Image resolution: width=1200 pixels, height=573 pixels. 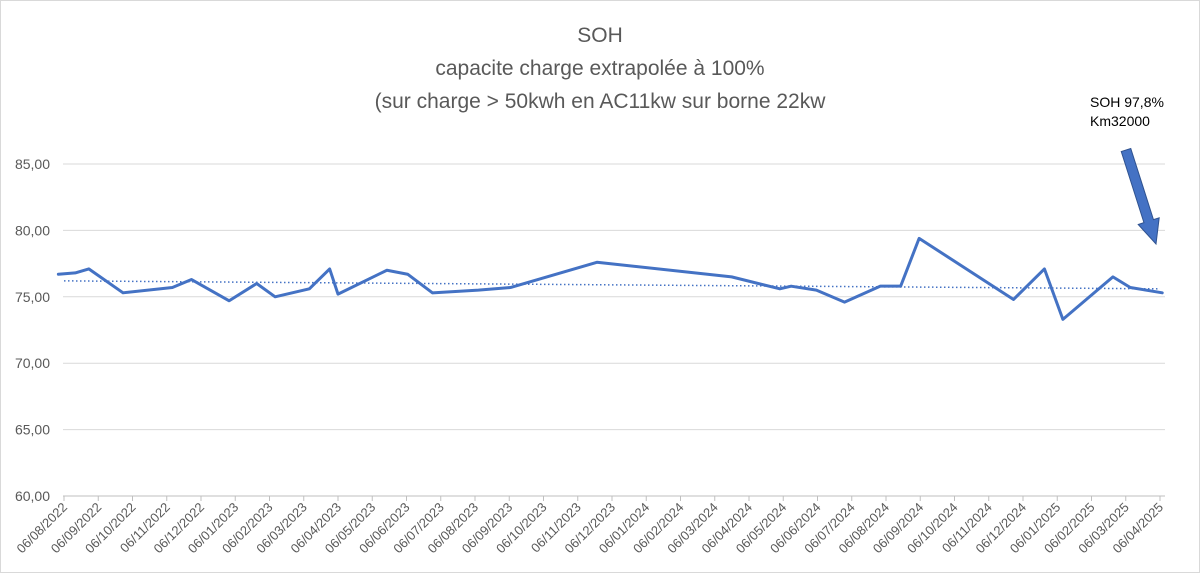 I want to click on chart-title-line-2: capacite charge extrapolée à 100%, so click(x=600, y=68).